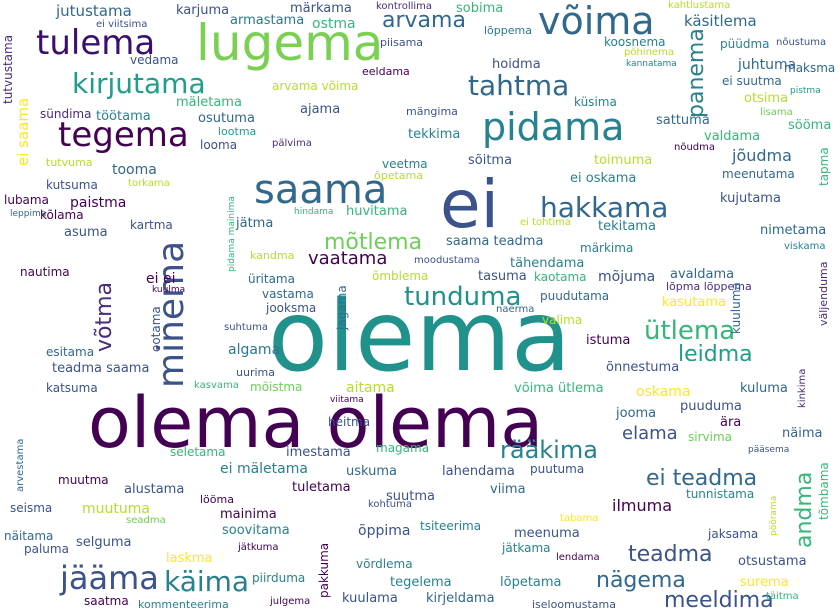 This screenshot has height=615, width=840. What do you see at coordinates (94, 11) in the screenshot?
I see `word: jutustama` at bounding box center [94, 11].